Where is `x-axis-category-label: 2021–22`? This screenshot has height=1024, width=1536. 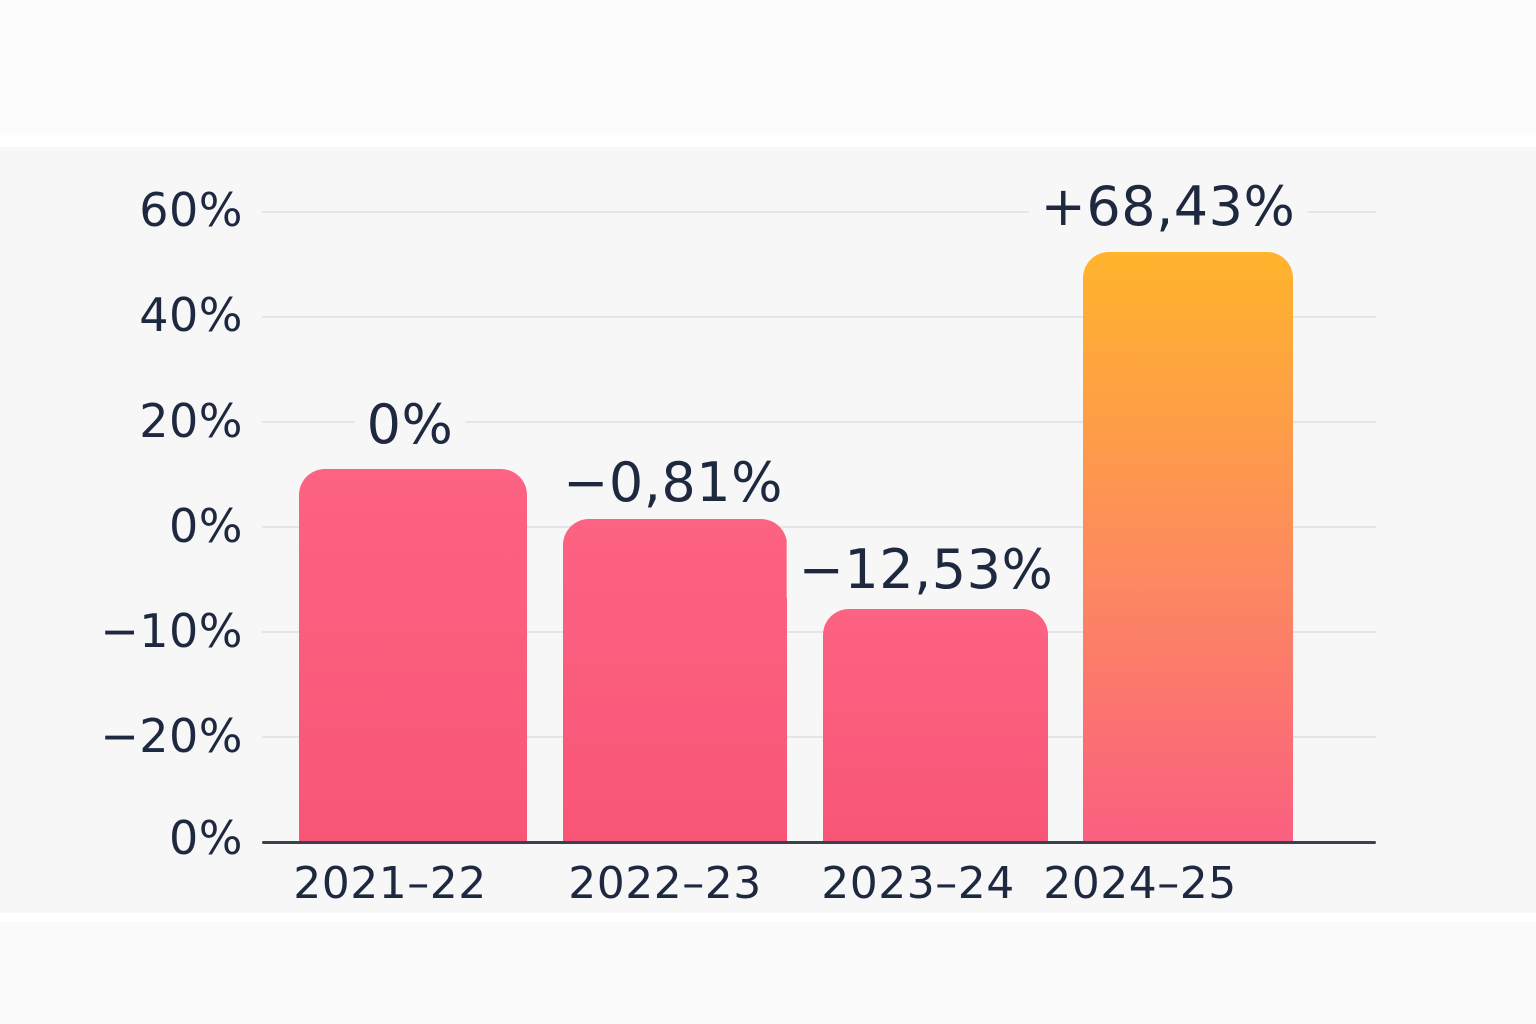
x-axis-category-label: 2021–22 is located at coordinates (390, 883).